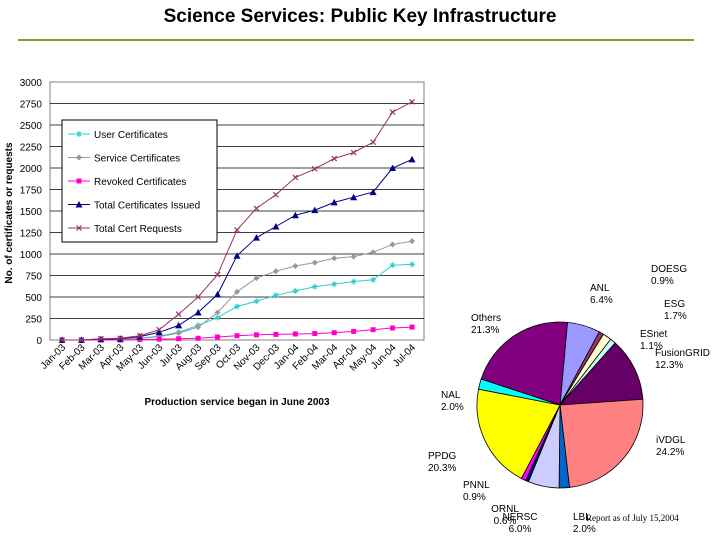 This screenshot has width=720, height=540. What do you see at coordinates (31, 83) in the screenshot?
I see `y-tick-label: 3000` at bounding box center [31, 83].